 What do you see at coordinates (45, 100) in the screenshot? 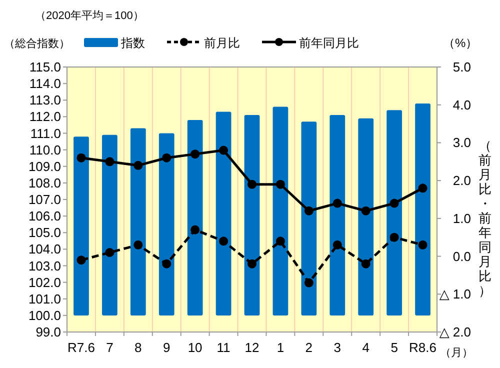
I see `y-tick-label: 113.0` at bounding box center [45, 100].